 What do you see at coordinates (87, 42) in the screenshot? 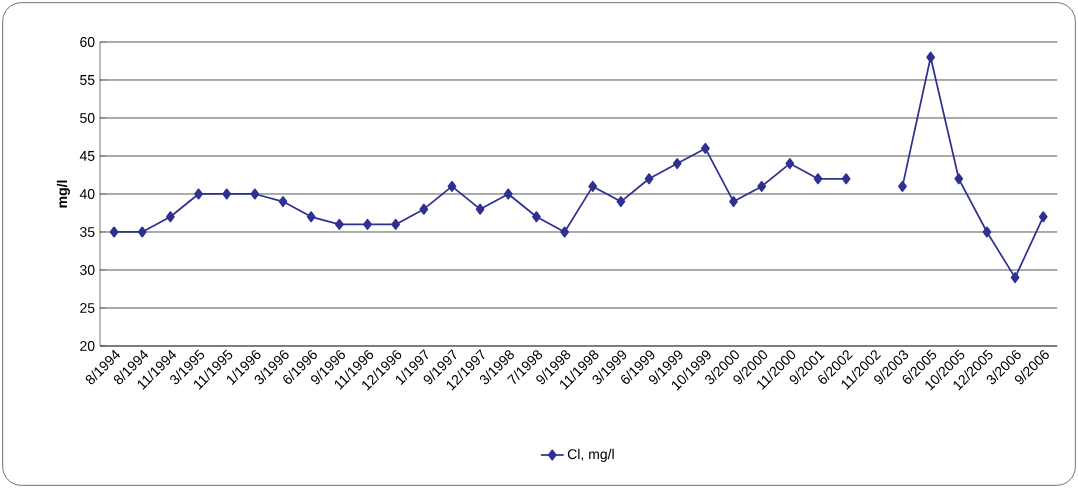
I see `y-tick-label: 60` at bounding box center [87, 42].